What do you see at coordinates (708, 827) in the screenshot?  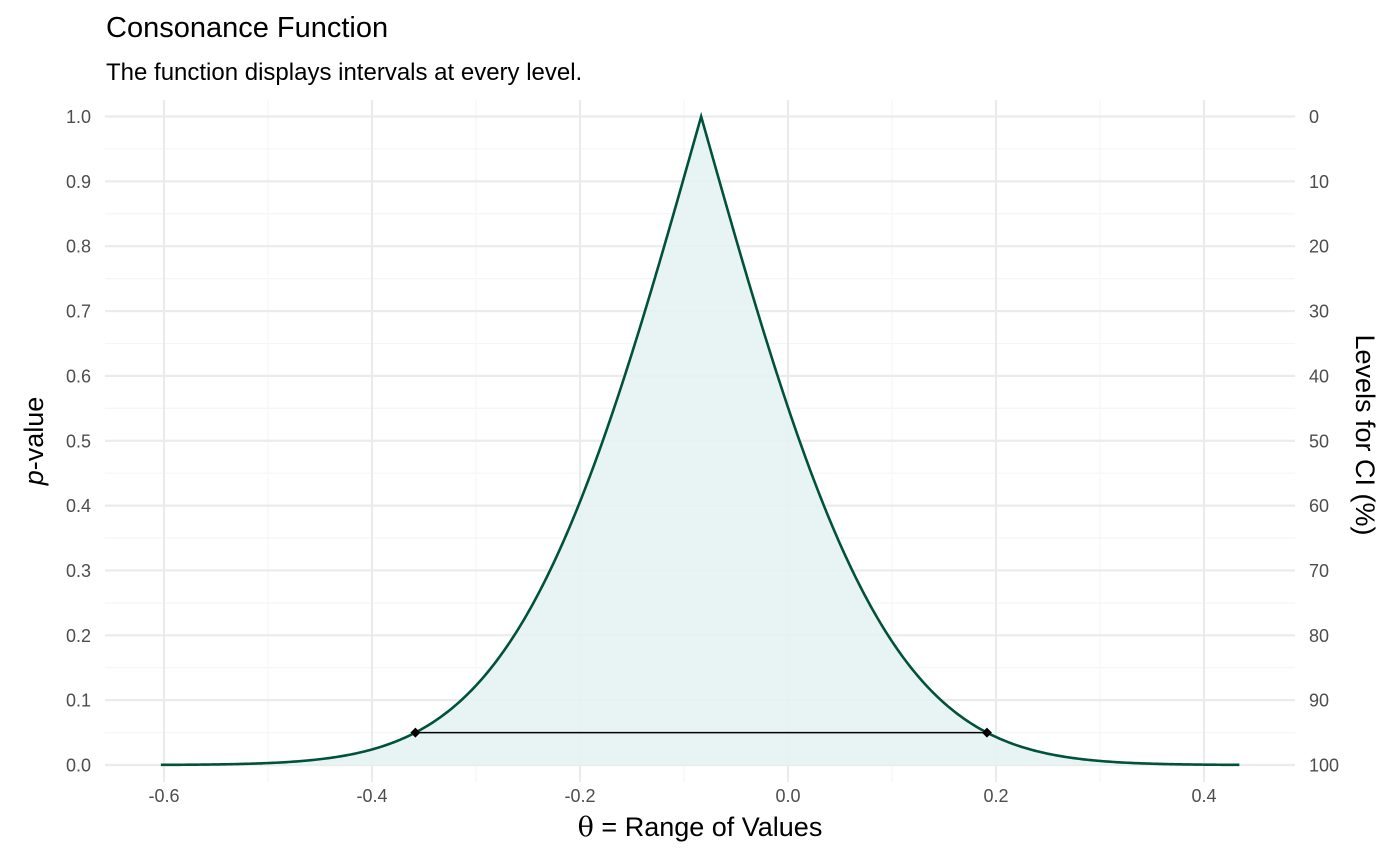 I see `x-axis-label-text: = Range of Values` at bounding box center [708, 827].